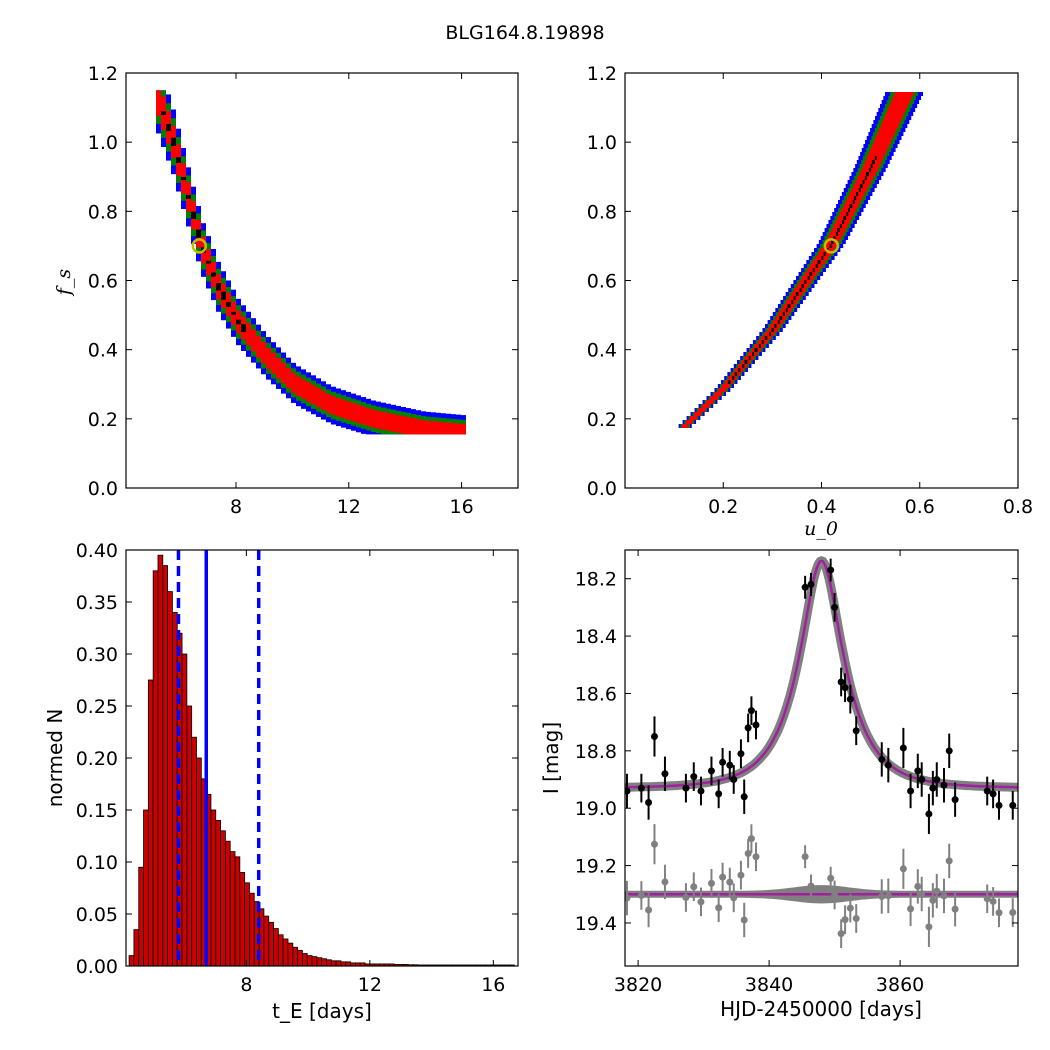  Describe the element at coordinates (821, 507) in the screenshot. I see `x-tick-label: 0.4` at that location.